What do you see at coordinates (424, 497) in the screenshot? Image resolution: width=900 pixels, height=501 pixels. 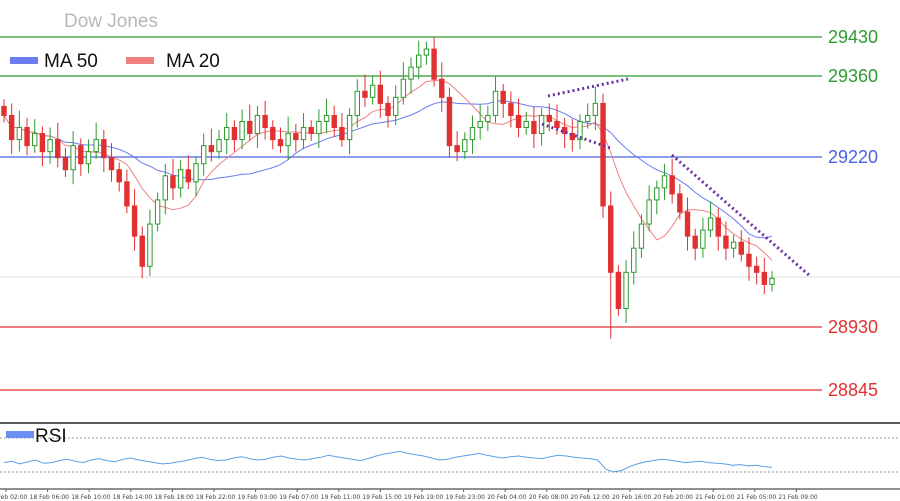 I see `x-tick-label: 19 Feb 19:00` at bounding box center [424, 497].